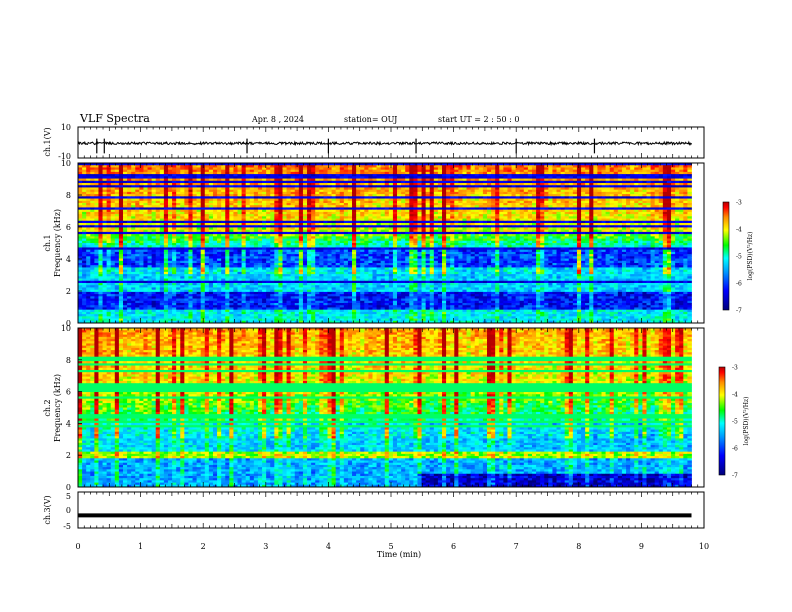 The height and width of the screenshot is (612, 792). What do you see at coordinates (478, 119) in the screenshot?
I see `header-start-time: start UT = 2 : 50 : 0` at bounding box center [478, 119].